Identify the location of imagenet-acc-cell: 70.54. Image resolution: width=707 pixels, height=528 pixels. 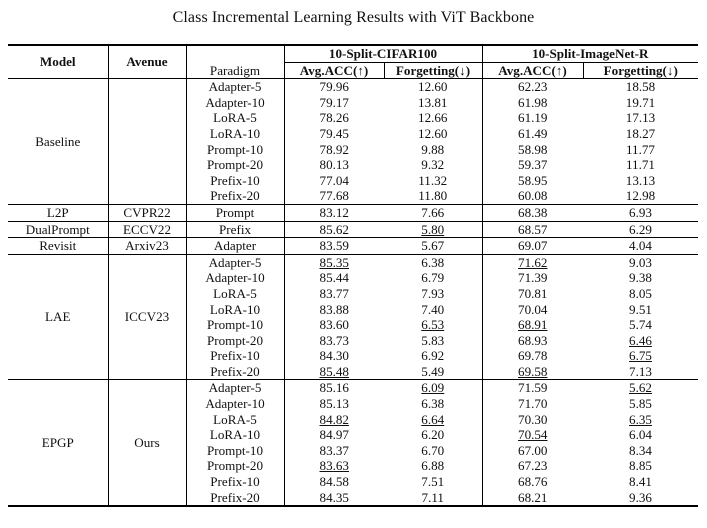
(532, 435).